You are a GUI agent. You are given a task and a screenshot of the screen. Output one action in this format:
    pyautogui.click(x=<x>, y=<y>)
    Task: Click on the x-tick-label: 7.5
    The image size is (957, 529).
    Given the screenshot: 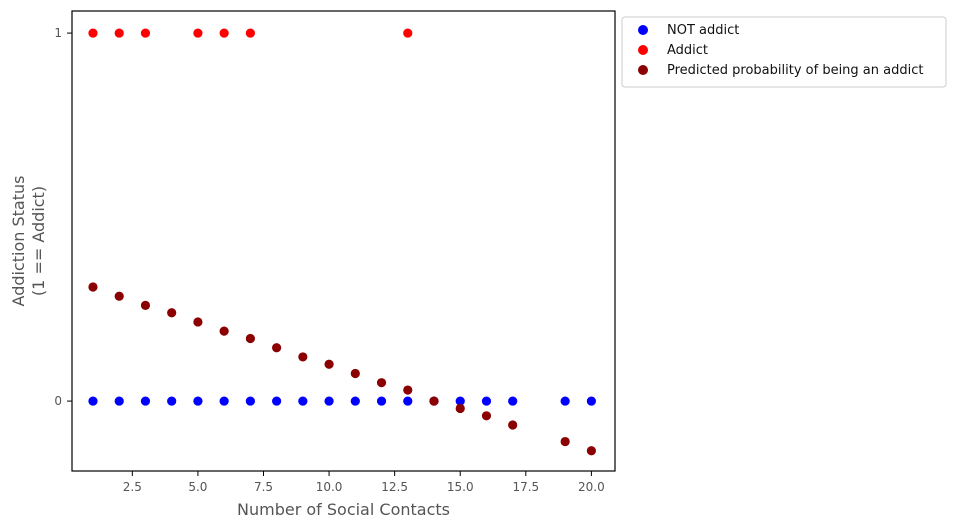 What is the action you would take?
    pyautogui.click(x=263, y=487)
    